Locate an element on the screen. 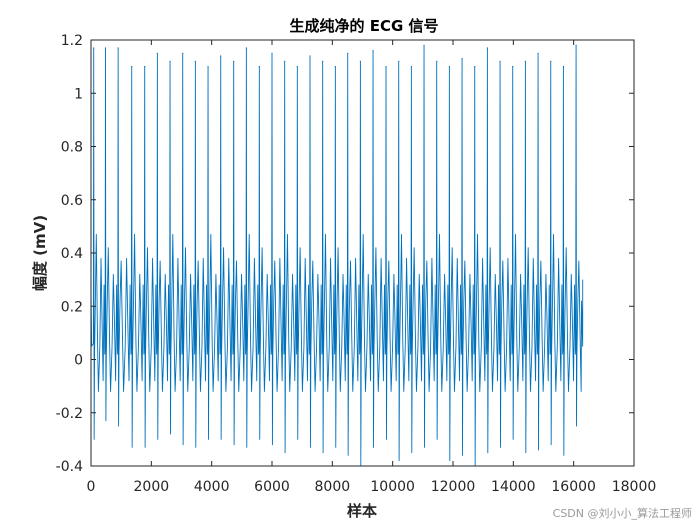 The image size is (700, 525). y-tick-label: 1.2 is located at coordinates (72, 41).